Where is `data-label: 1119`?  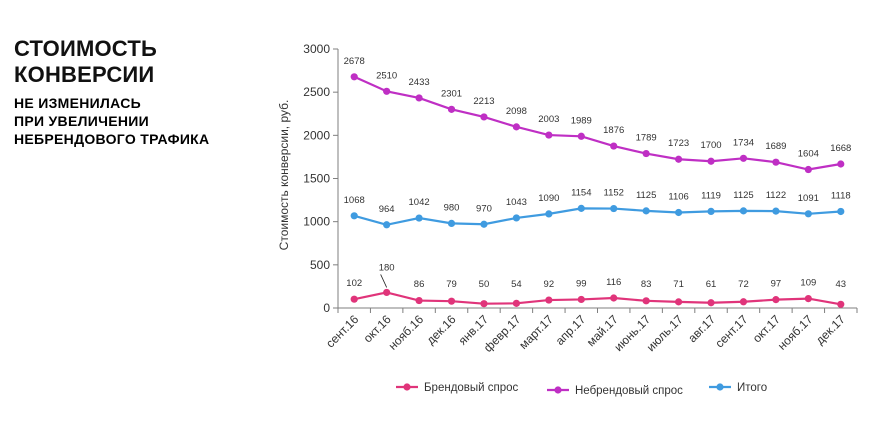 data-label: 1119 is located at coordinates (711, 195).